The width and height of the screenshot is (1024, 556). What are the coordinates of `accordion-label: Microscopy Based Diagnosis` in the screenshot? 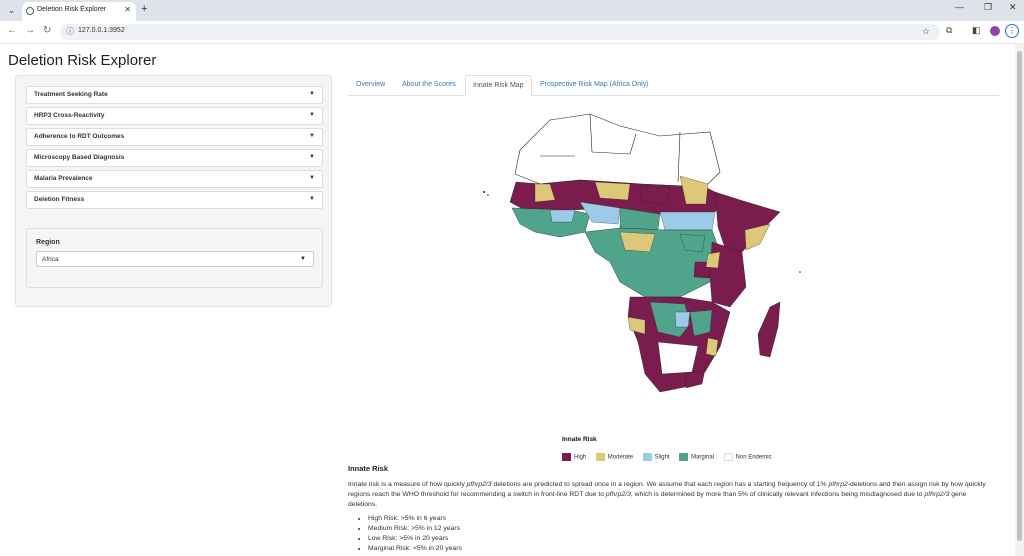 It's located at (79, 157).